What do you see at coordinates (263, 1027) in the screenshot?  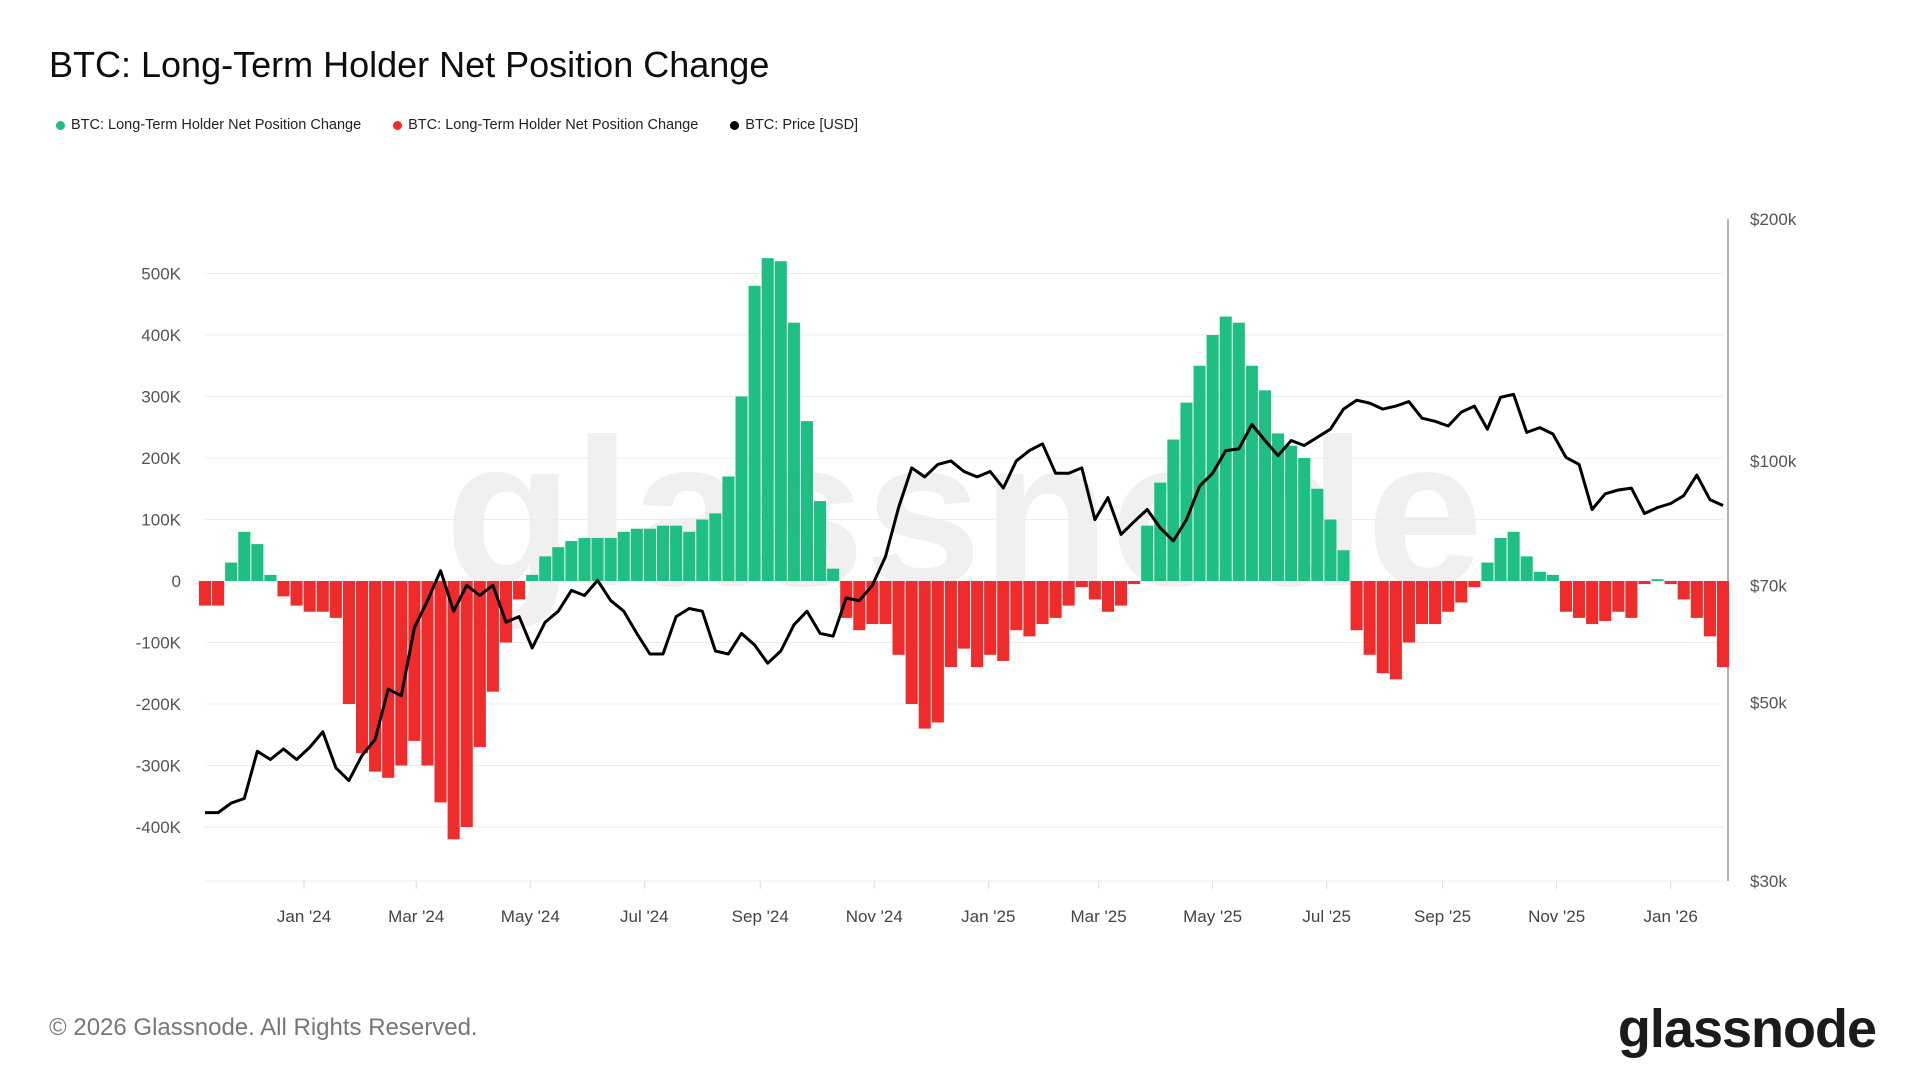 I see `copyright-footer: © 2026 Glassnode. All Rights Reserved.` at bounding box center [263, 1027].